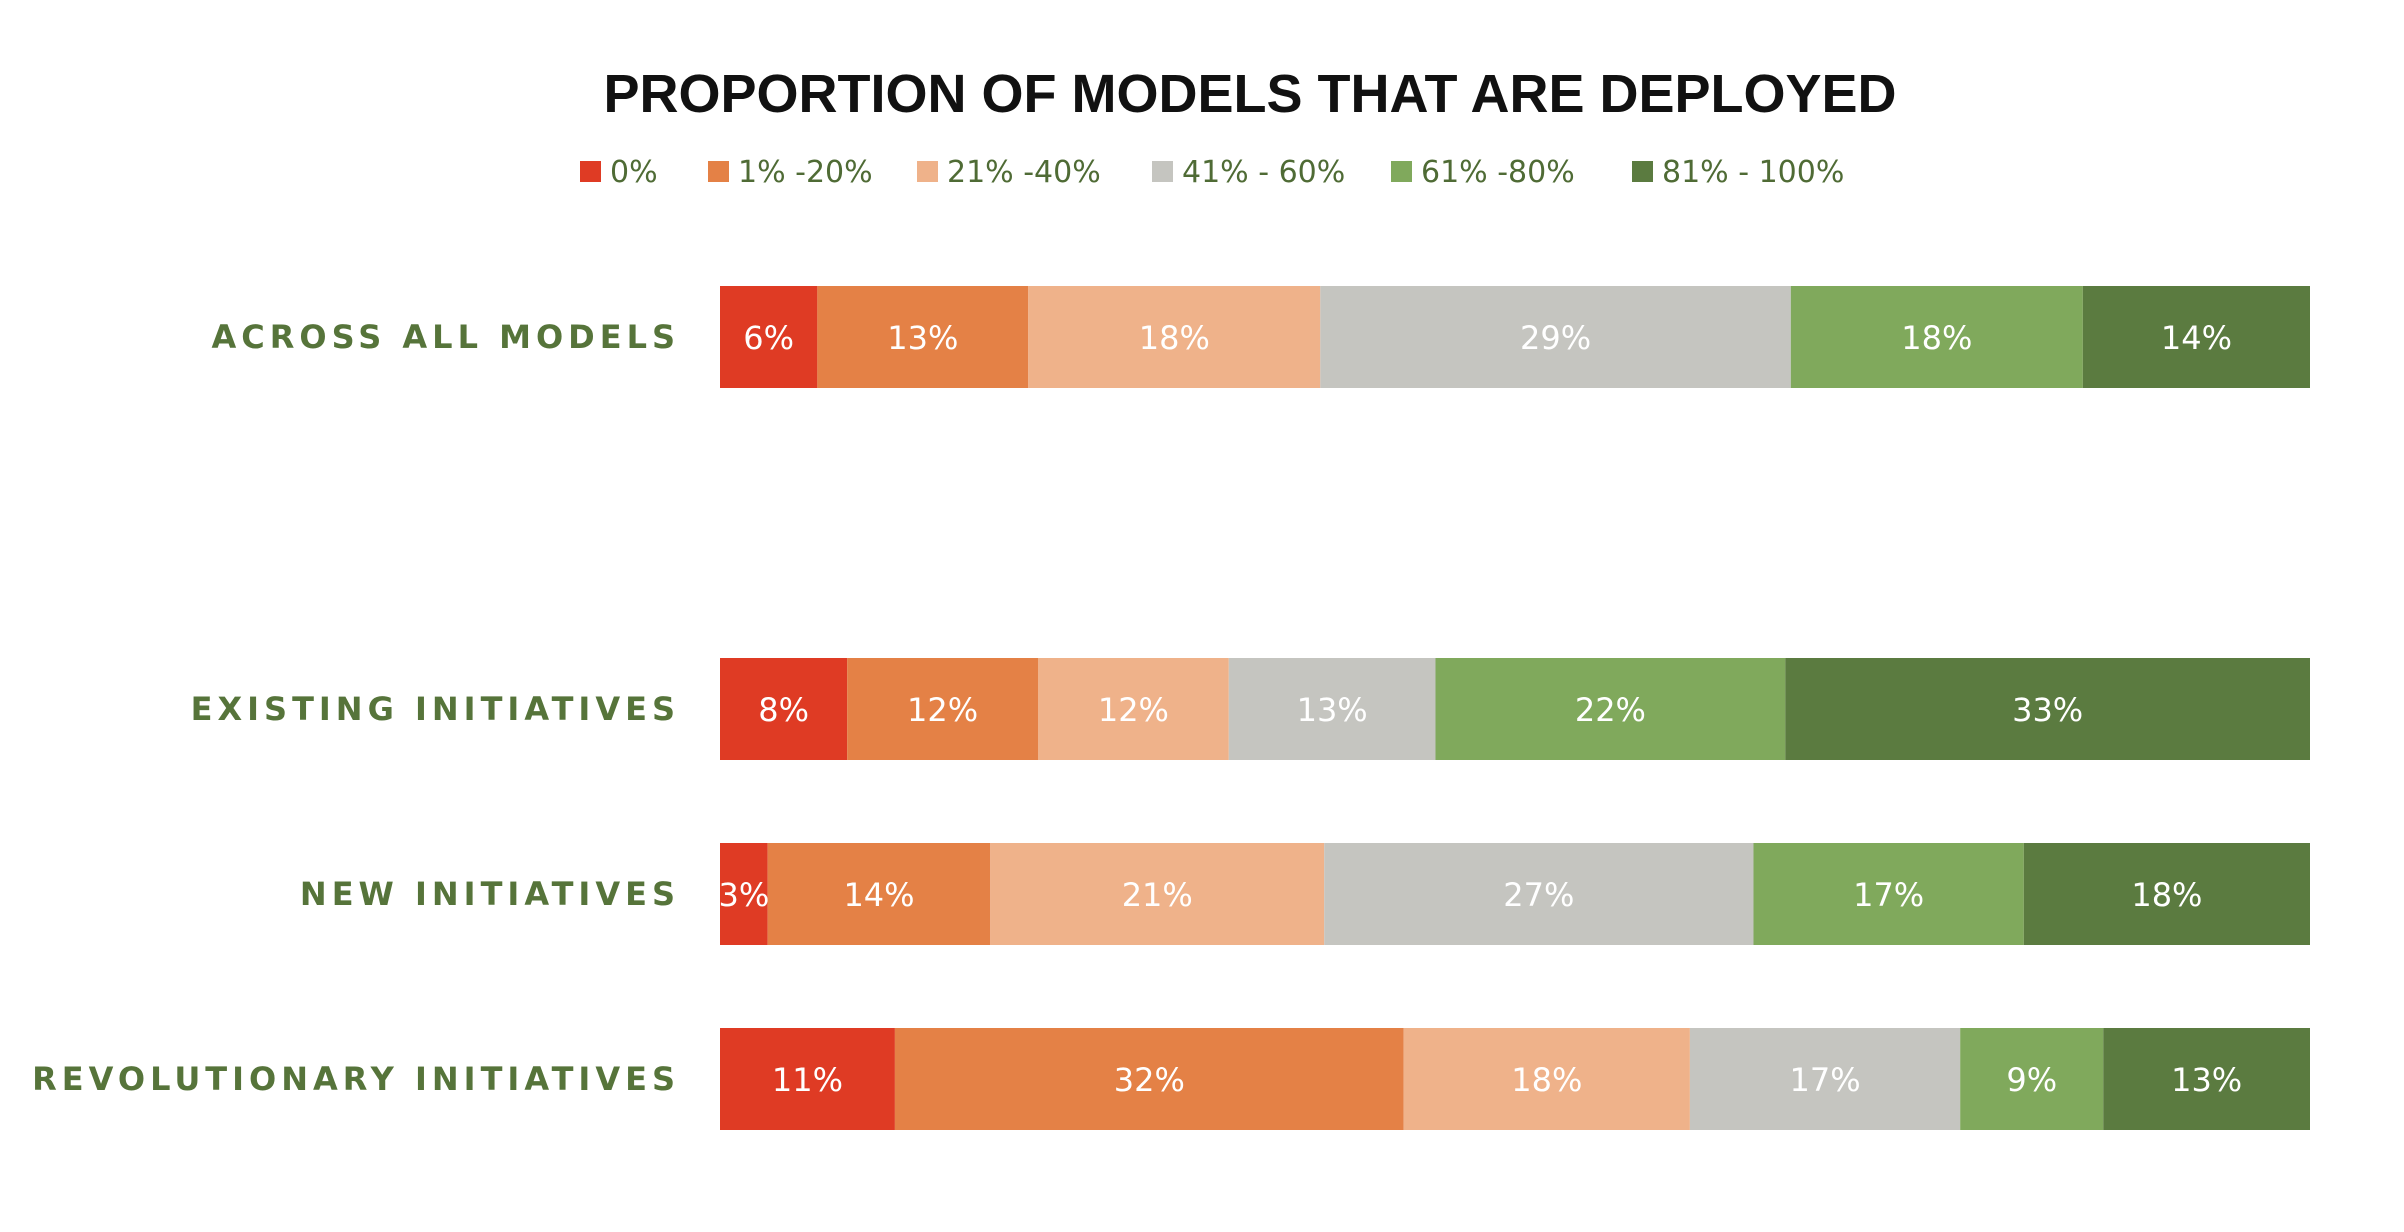 Image resolution: width=2404 pixels, height=1232 pixels. I want to click on category-label: ACROSS ALL MODELS, so click(446, 337).